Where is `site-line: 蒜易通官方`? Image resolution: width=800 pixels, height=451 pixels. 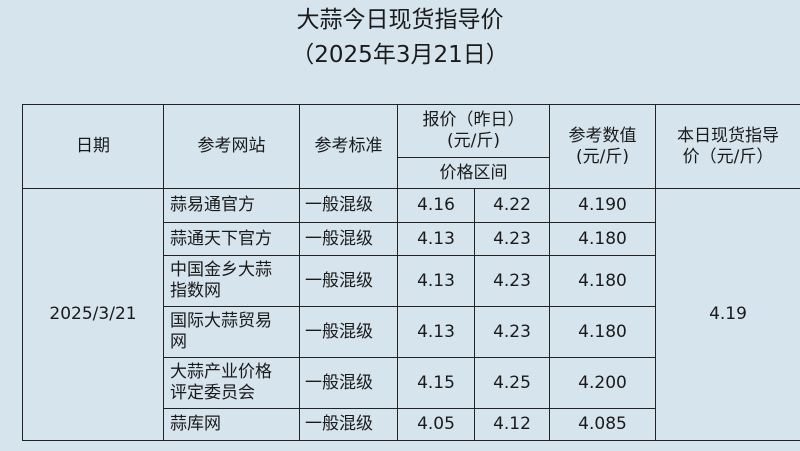 site-line: 蒜易通官方 is located at coordinates (212, 205).